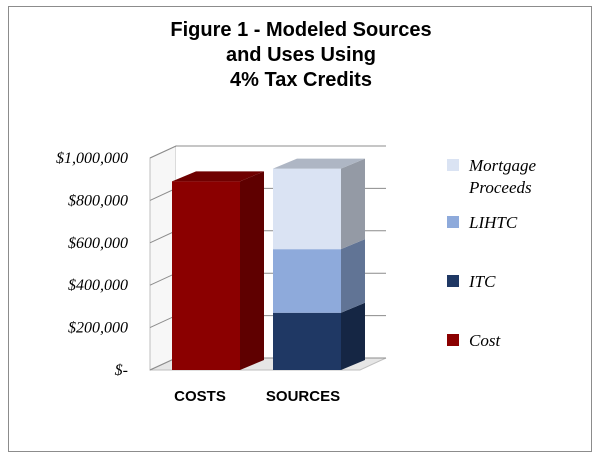  What do you see at coordinates (206, 275) in the screenshot?
I see `bar-segment-cost` at bounding box center [206, 275].